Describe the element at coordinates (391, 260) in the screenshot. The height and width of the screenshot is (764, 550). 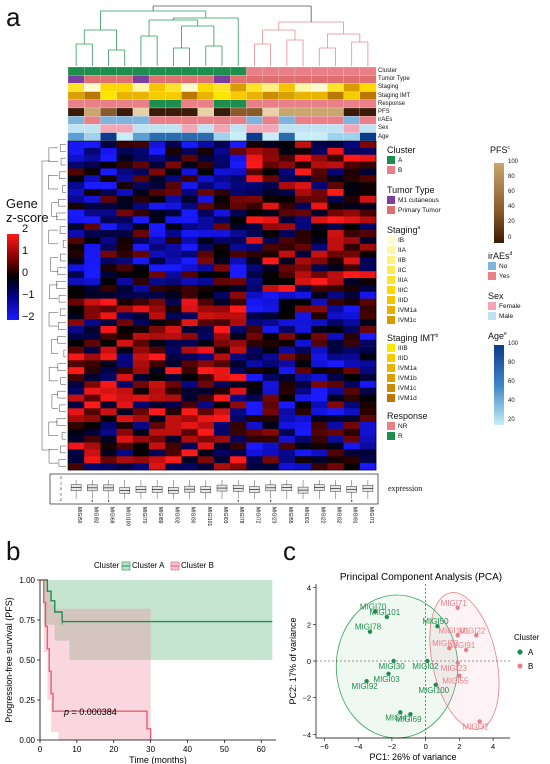
I see `legend-swatch` at that location.